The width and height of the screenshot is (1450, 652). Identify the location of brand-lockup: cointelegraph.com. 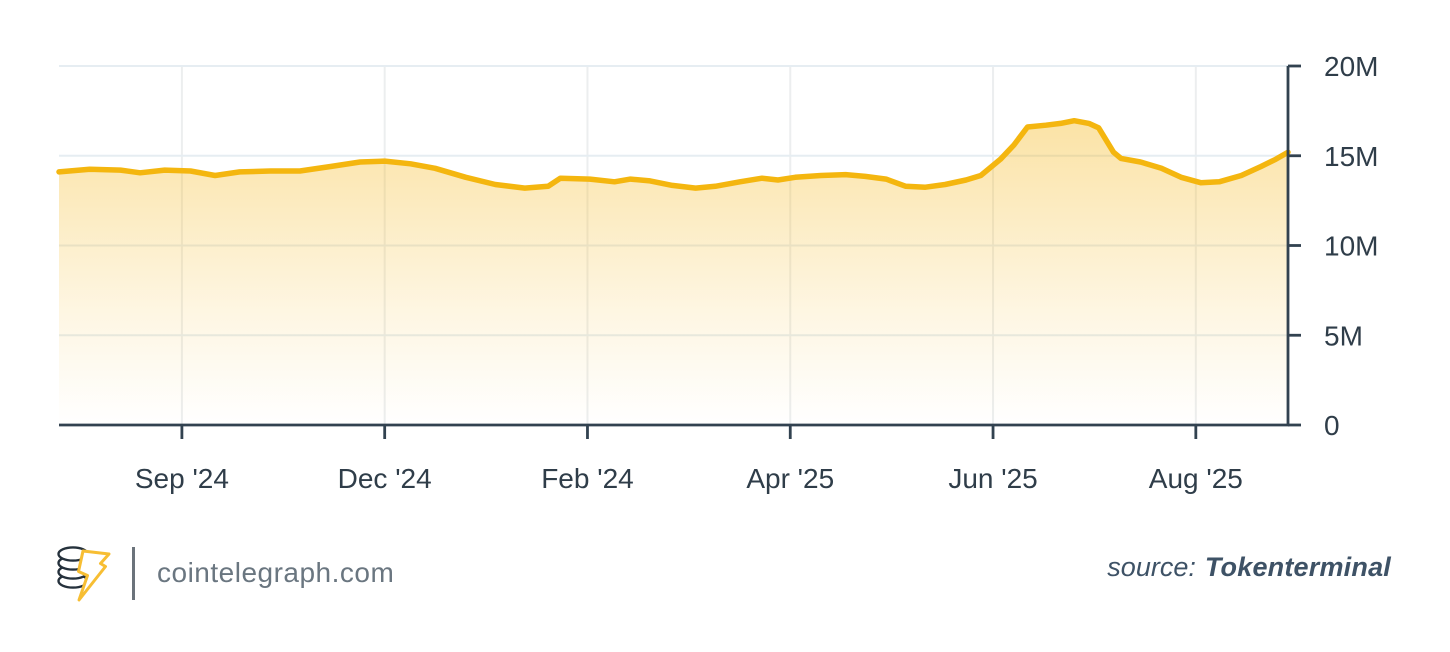
(225, 573).